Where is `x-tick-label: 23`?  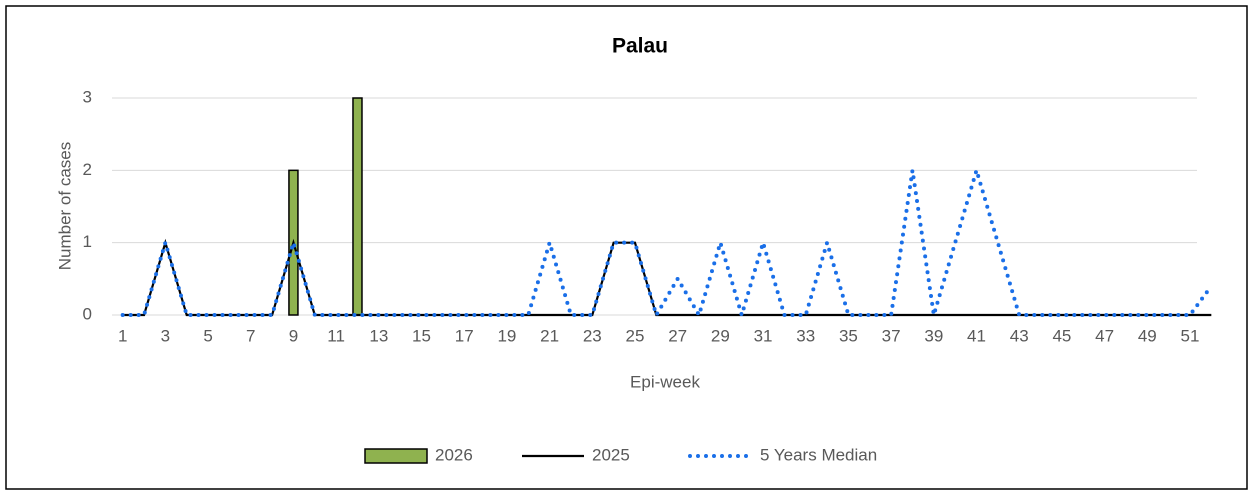
x-tick-label: 23 is located at coordinates (592, 335).